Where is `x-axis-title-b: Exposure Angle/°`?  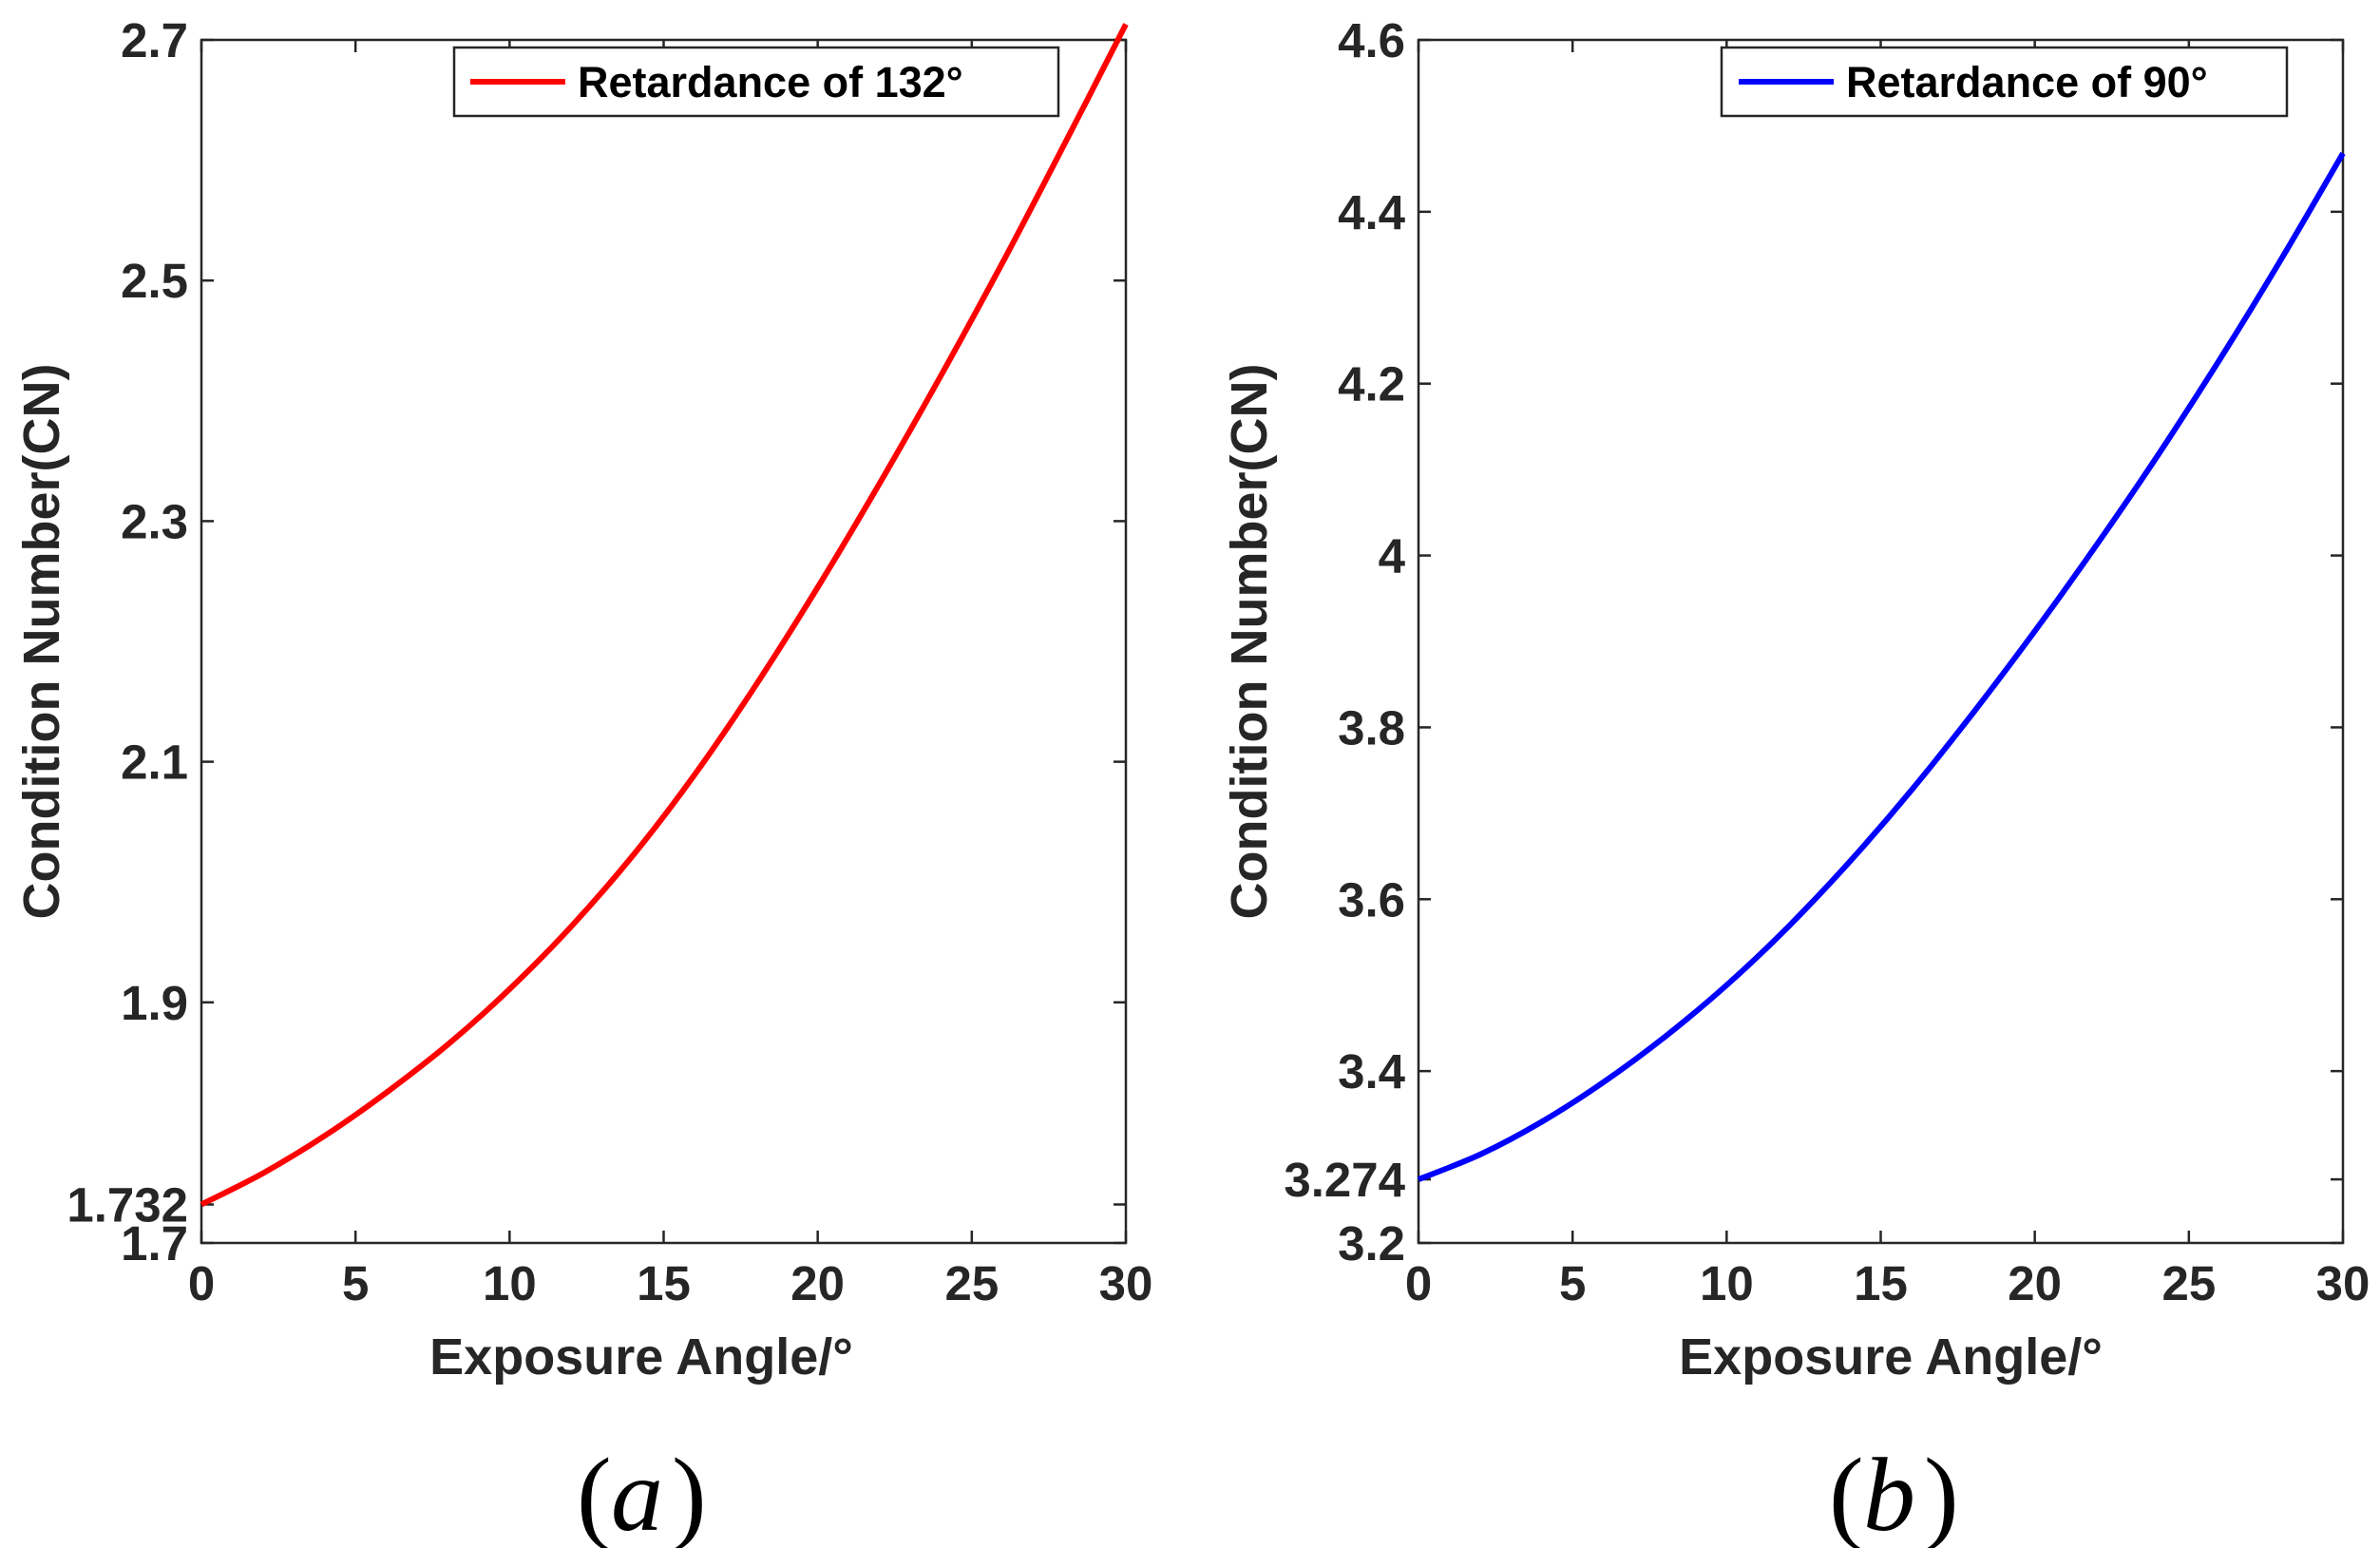 x-axis-title-b: Exposure Angle/° is located at coordinates (1891, 1357).